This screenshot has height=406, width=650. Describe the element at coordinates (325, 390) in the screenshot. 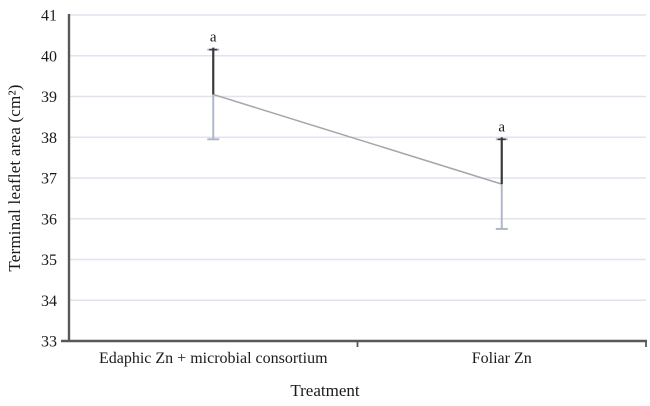

I see `x-axis-title: Treatment` at that location.